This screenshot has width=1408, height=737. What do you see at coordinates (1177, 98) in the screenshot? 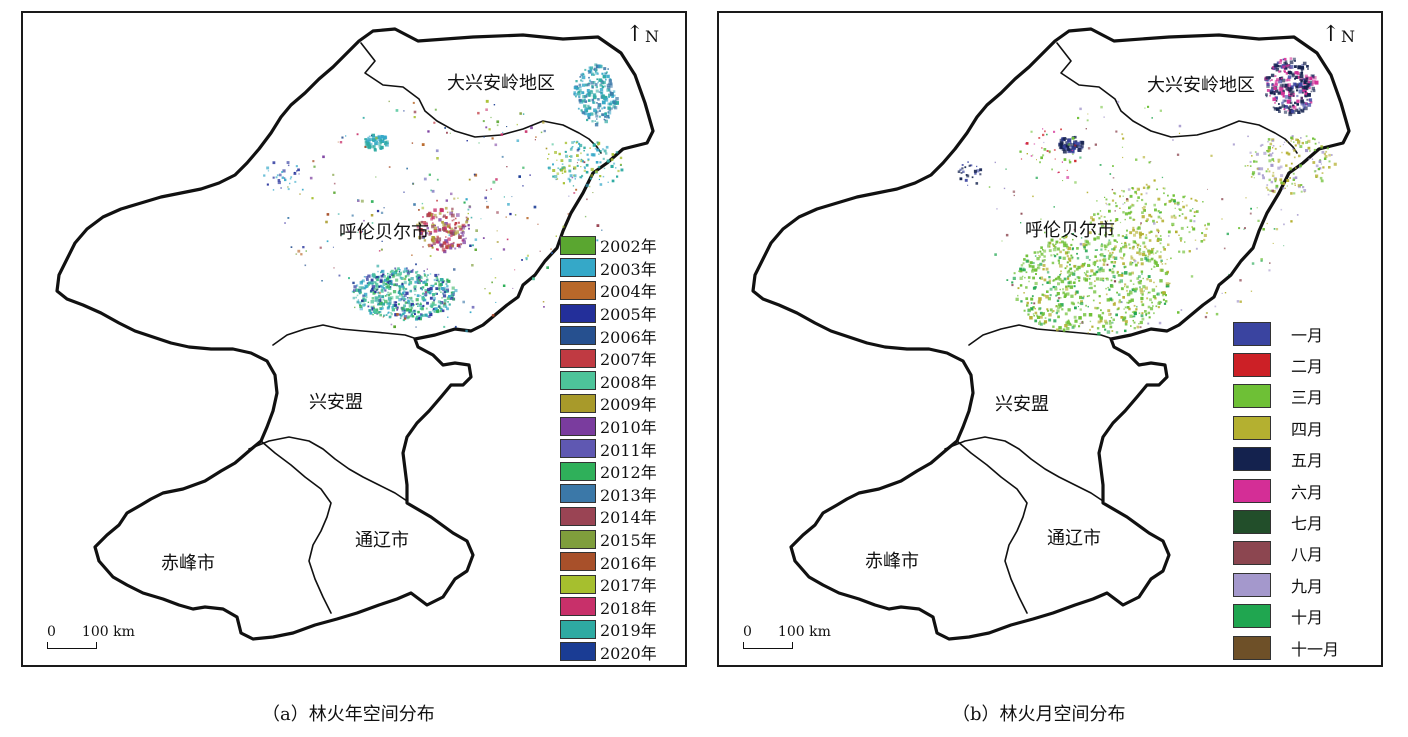
I see `daxinganling-boundary` at bounding box center [1177, 98].